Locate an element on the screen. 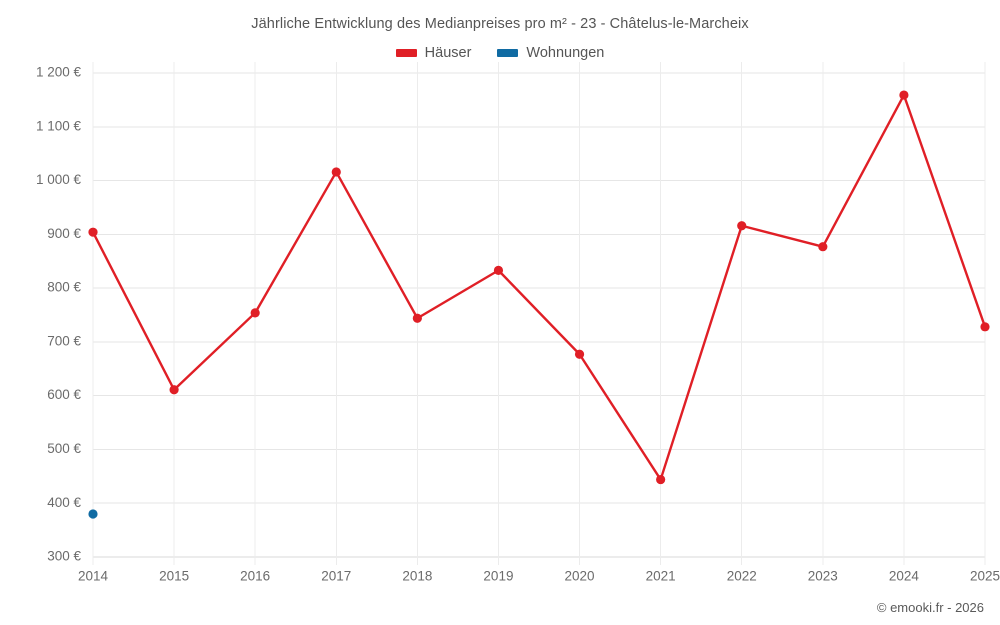  y-tick-label: 400 € is located at coordinates (64, 502).